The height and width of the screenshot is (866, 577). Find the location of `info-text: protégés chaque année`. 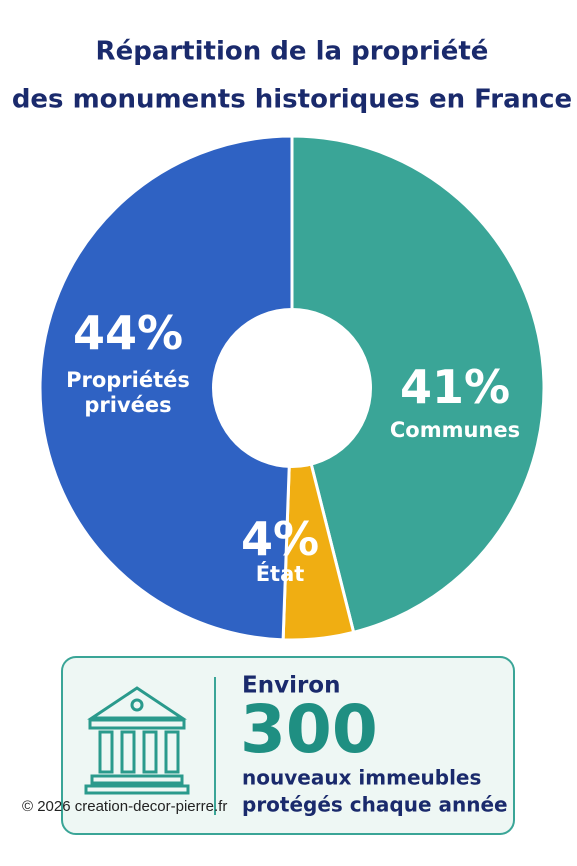

info-text: protégés chaque année is located at coordinates (375, 805).